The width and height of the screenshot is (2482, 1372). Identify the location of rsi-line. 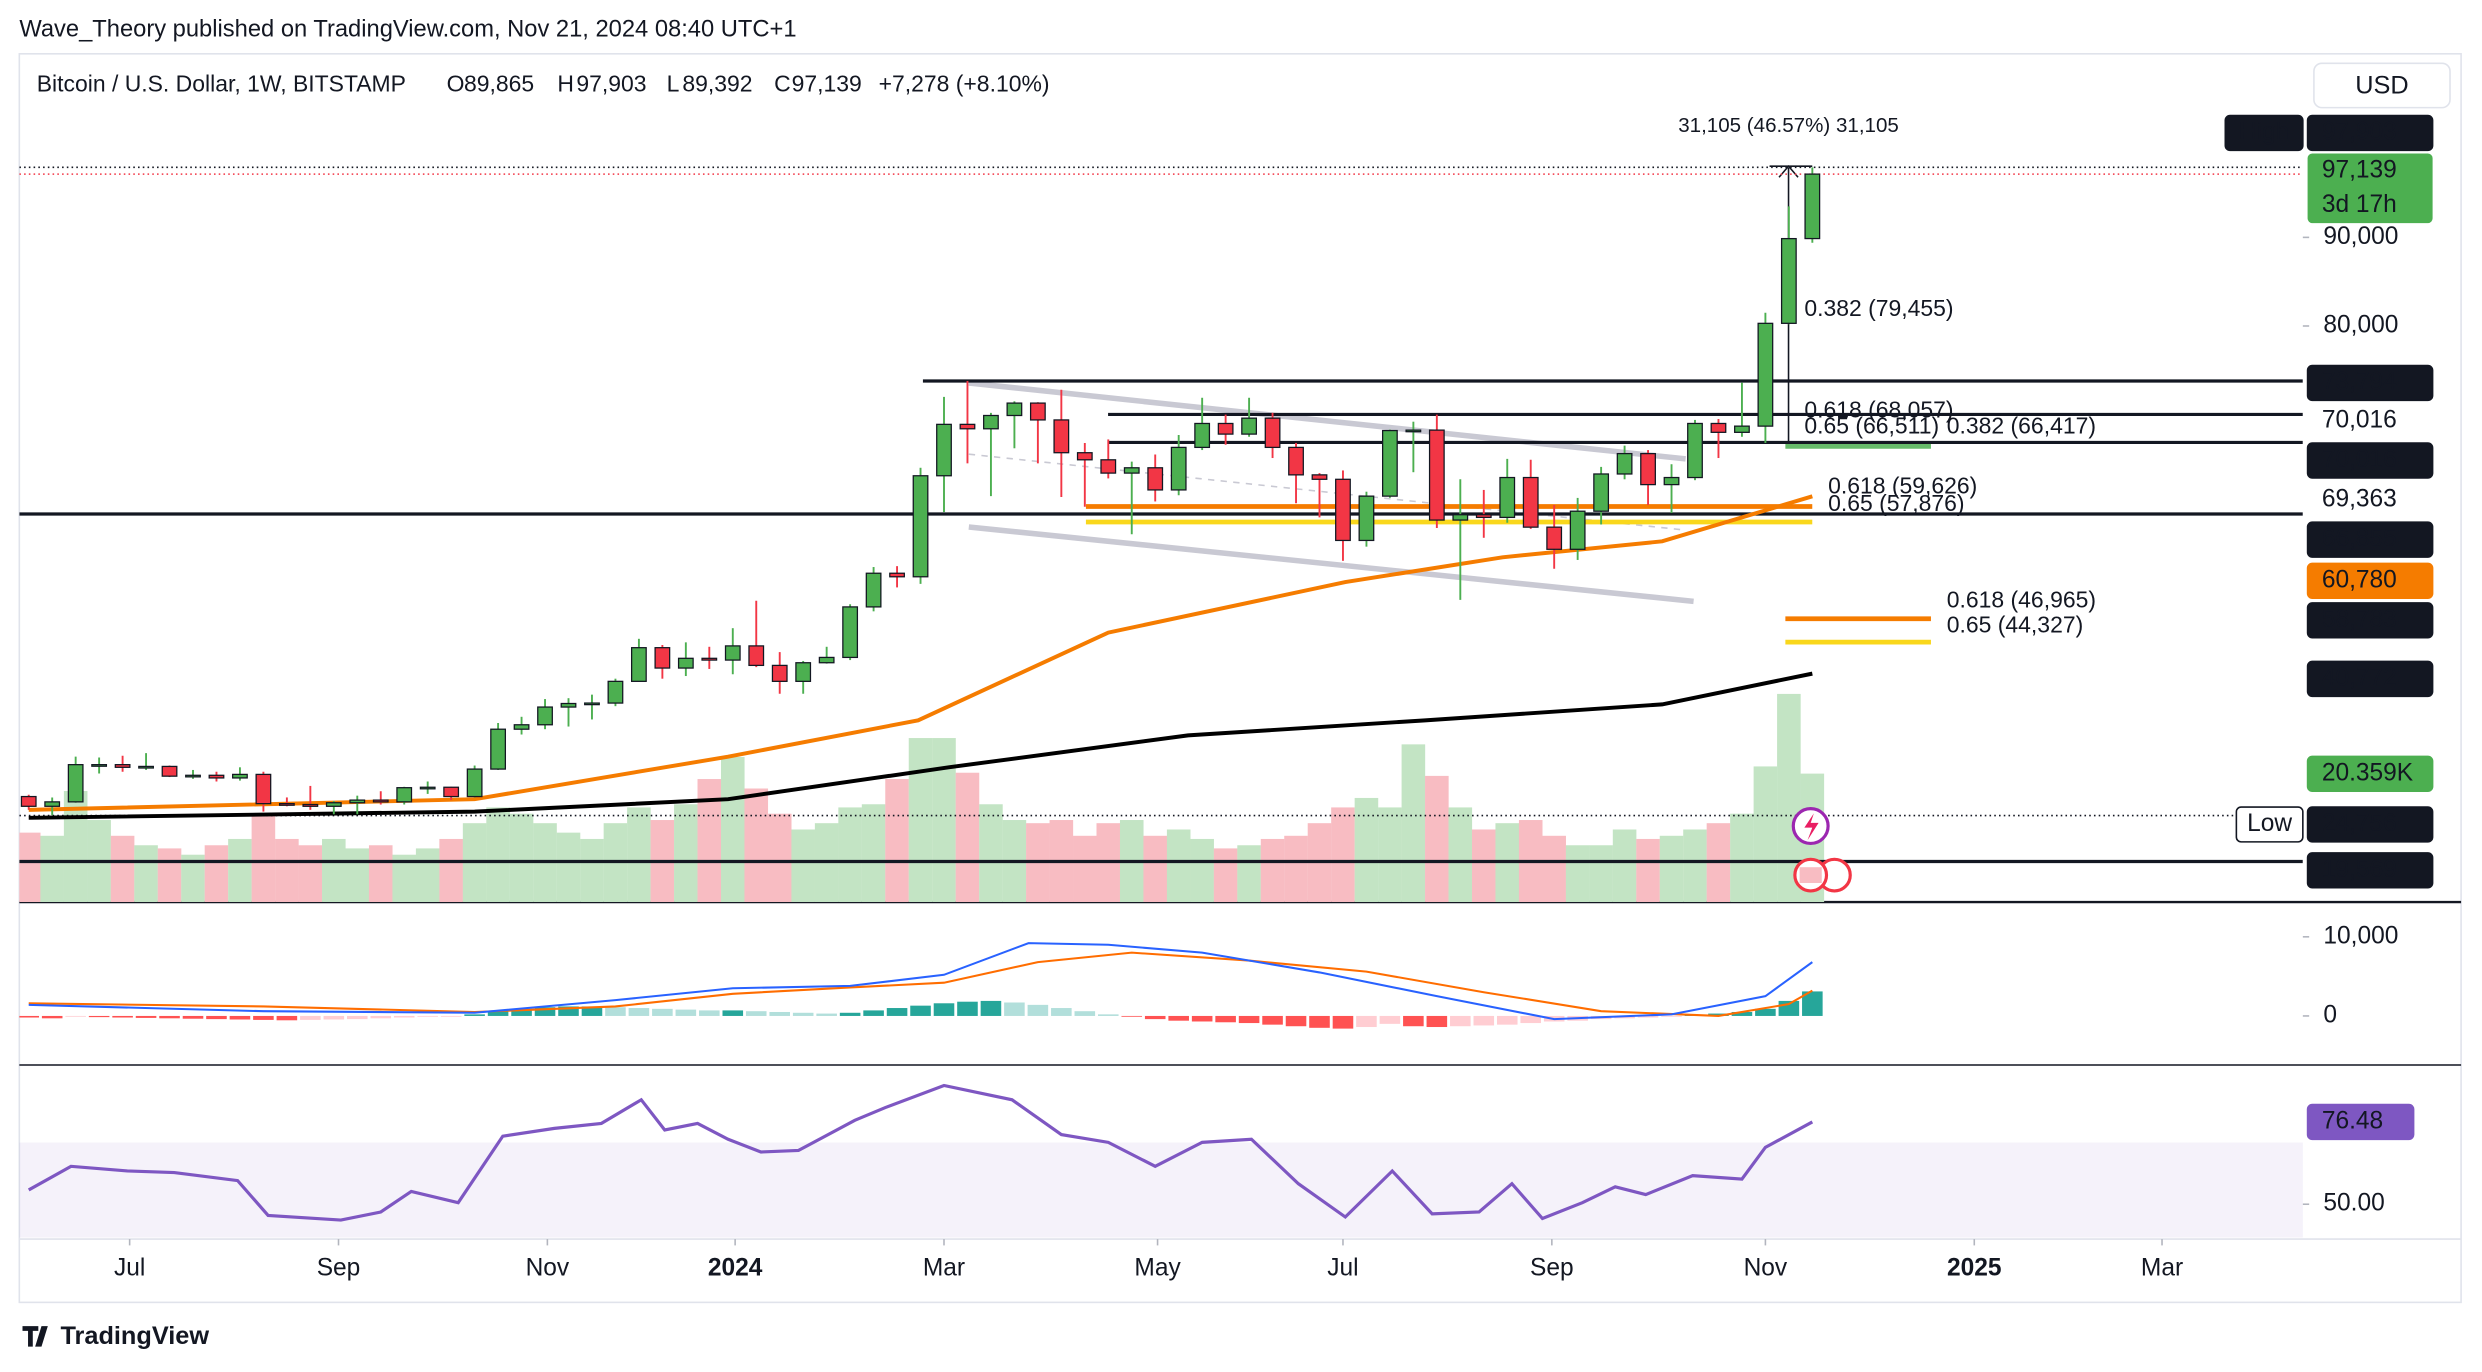
(920, 1152).